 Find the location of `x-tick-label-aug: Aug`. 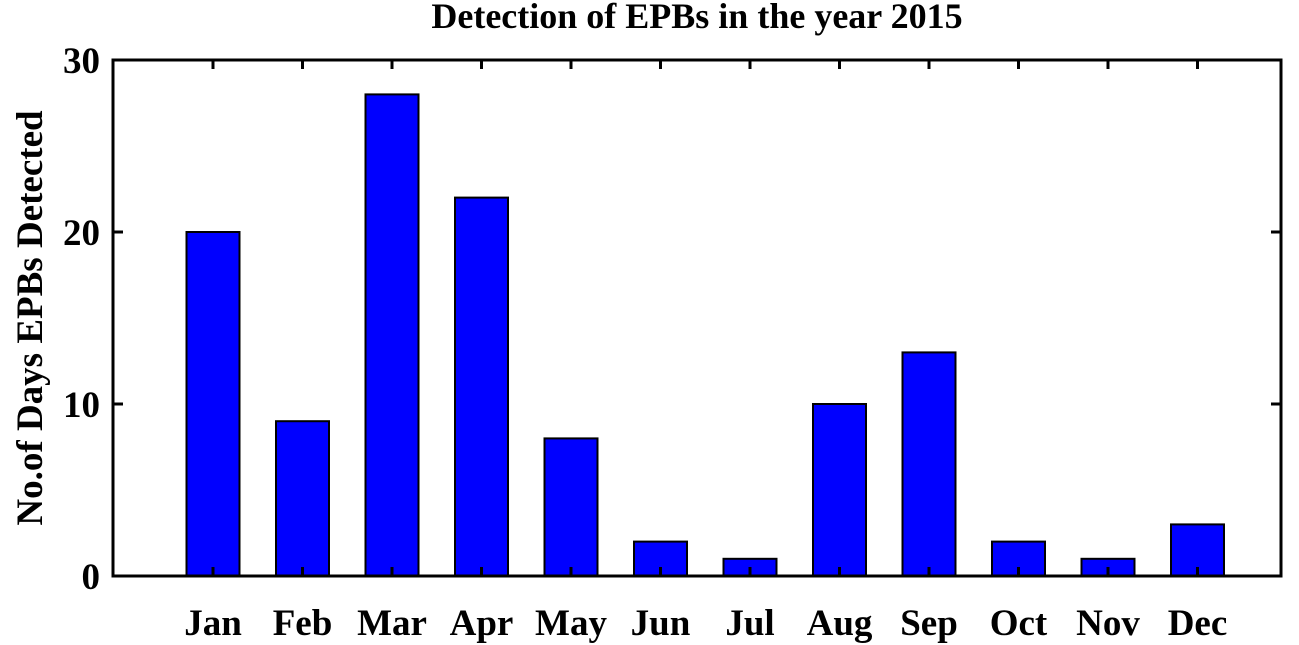

x-tick-label-aug: Aug is located at coordinates (840, 623).